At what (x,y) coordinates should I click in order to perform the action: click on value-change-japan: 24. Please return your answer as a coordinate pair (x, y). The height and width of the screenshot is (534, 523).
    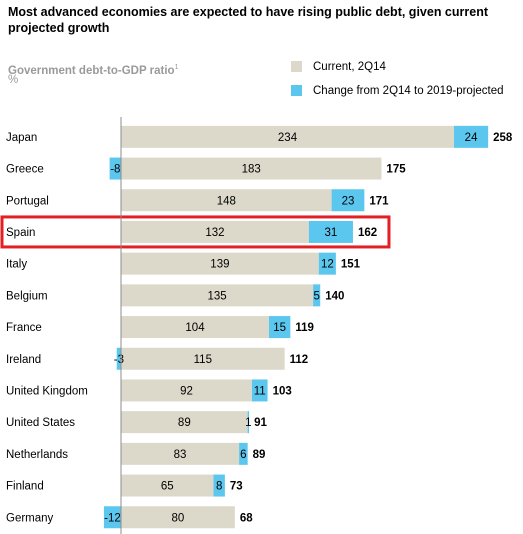
    Looking at the image, I should click on (471, 138).